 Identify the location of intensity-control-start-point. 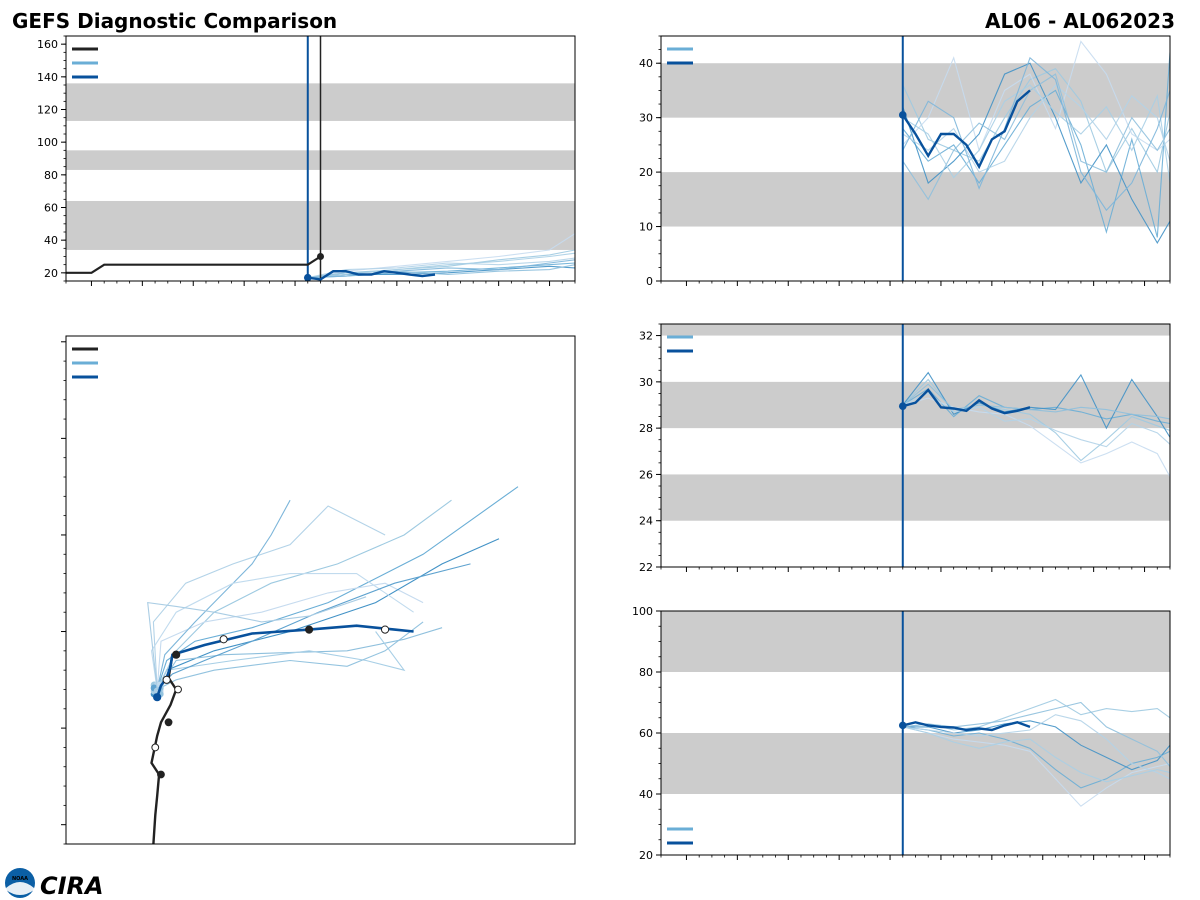
(307, 277).